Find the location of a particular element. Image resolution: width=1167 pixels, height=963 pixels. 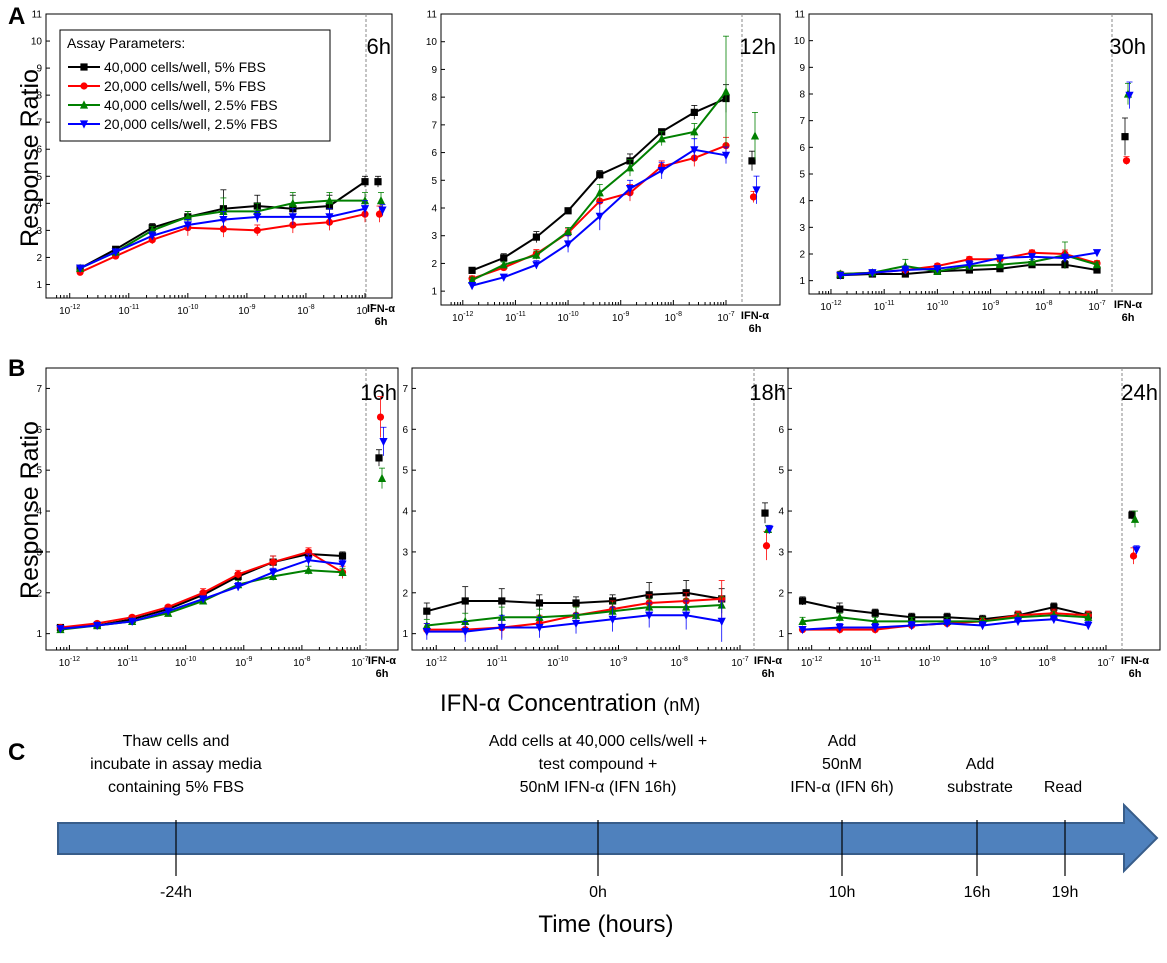

y-tick-label: 9 is located at coordinates (434, 70).